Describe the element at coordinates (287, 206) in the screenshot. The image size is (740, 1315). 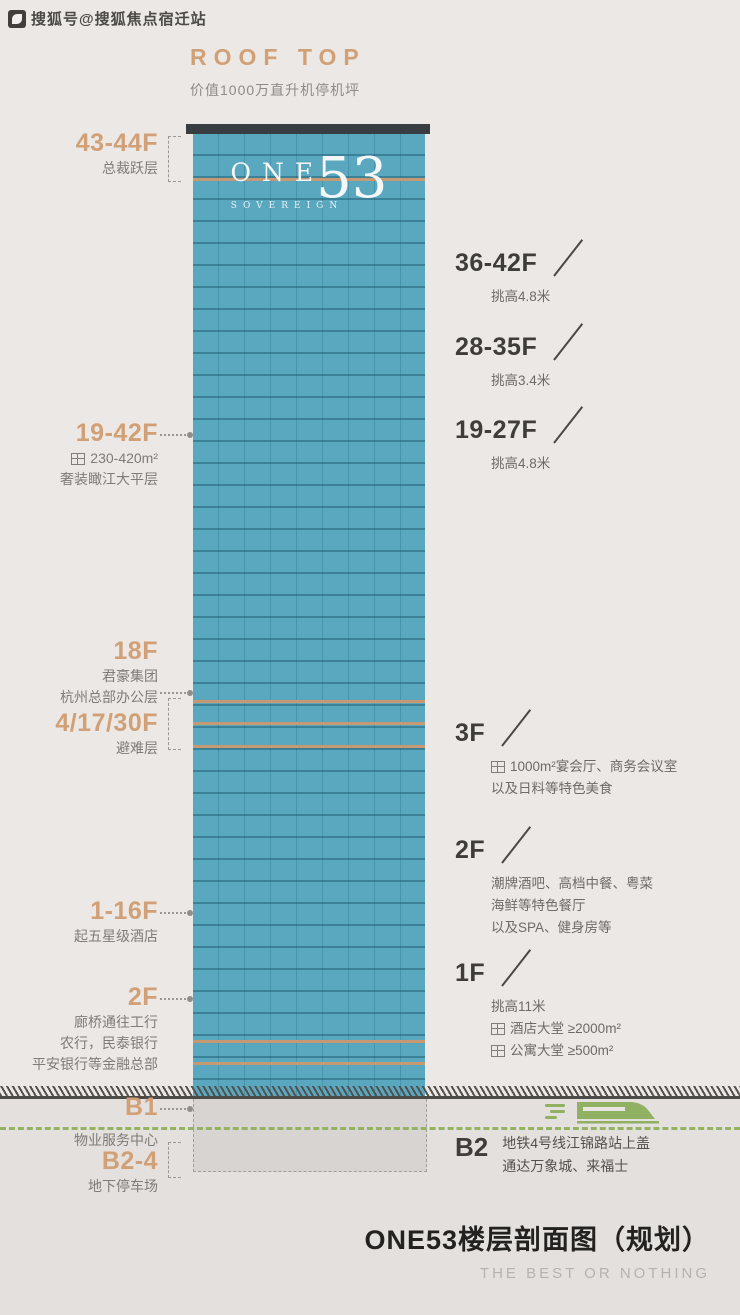
I see `brand-logo-sovereign: SOVEREIGN` at that location.